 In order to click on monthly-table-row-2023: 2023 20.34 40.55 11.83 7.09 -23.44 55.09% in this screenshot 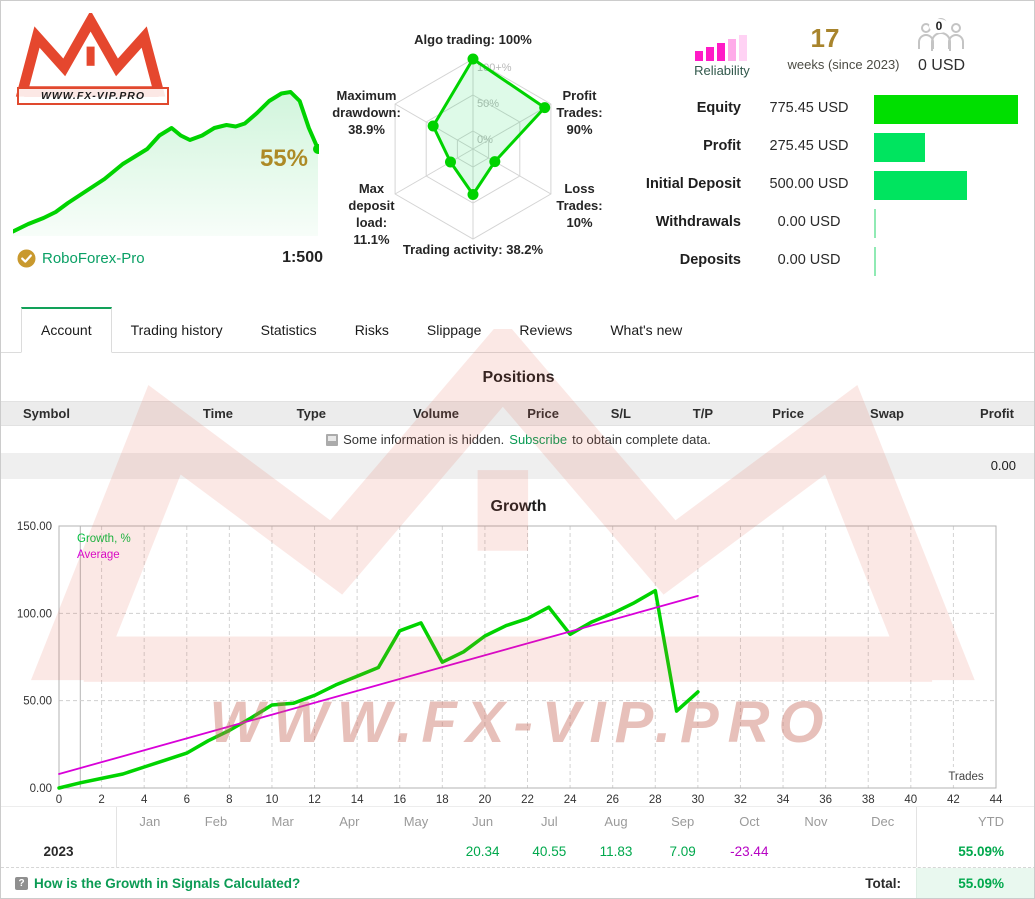, I will do `click(517, 852)`.